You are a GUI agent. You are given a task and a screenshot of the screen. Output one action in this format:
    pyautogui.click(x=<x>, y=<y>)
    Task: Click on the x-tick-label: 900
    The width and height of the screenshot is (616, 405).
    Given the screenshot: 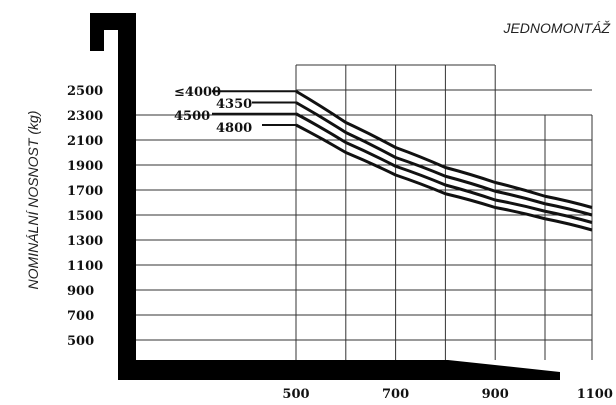 What is the action you would take?
    pyautogui.click(x=495, y=394)
    